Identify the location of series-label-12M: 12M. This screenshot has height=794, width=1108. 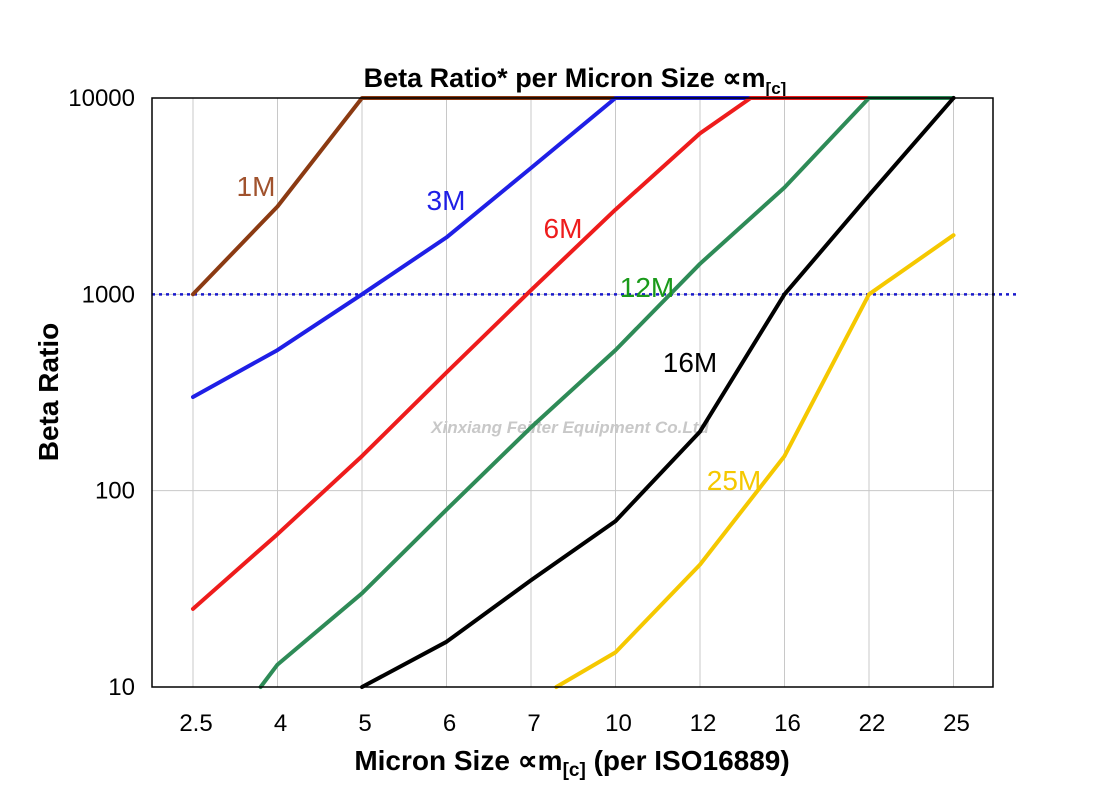
(647, 287).